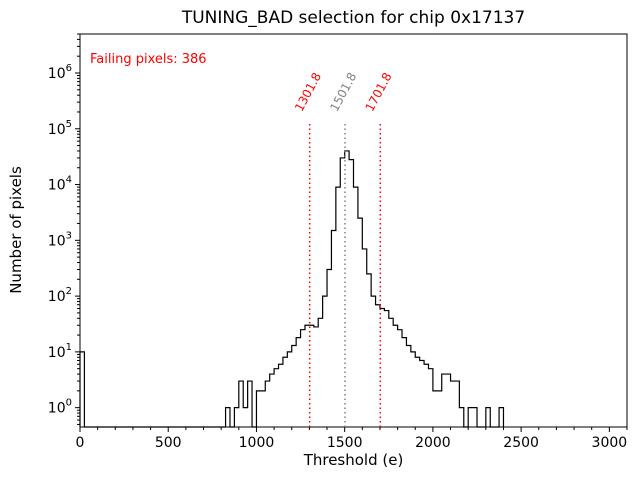 Image resolution: width=640 pixels, height=480 pixels. Describe the element at coordinates (60, 295) in the screenshot. I see `y-tick-label: 10²` at that location.